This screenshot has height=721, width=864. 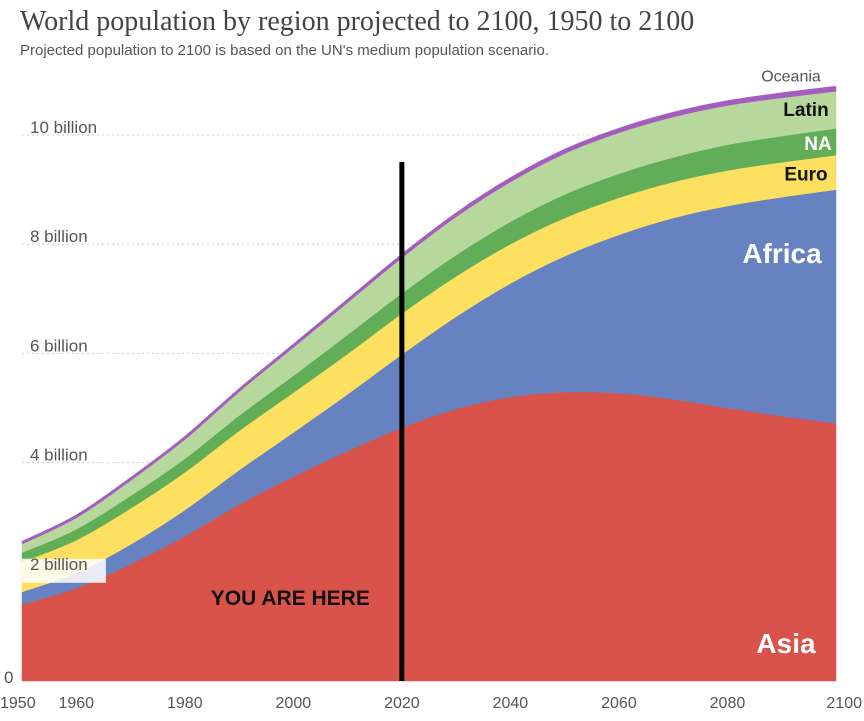 What do you see at coordinates (728, 703) in the screenshot?
I see `xtick-label: 2080` at bounding box center [728, 703].